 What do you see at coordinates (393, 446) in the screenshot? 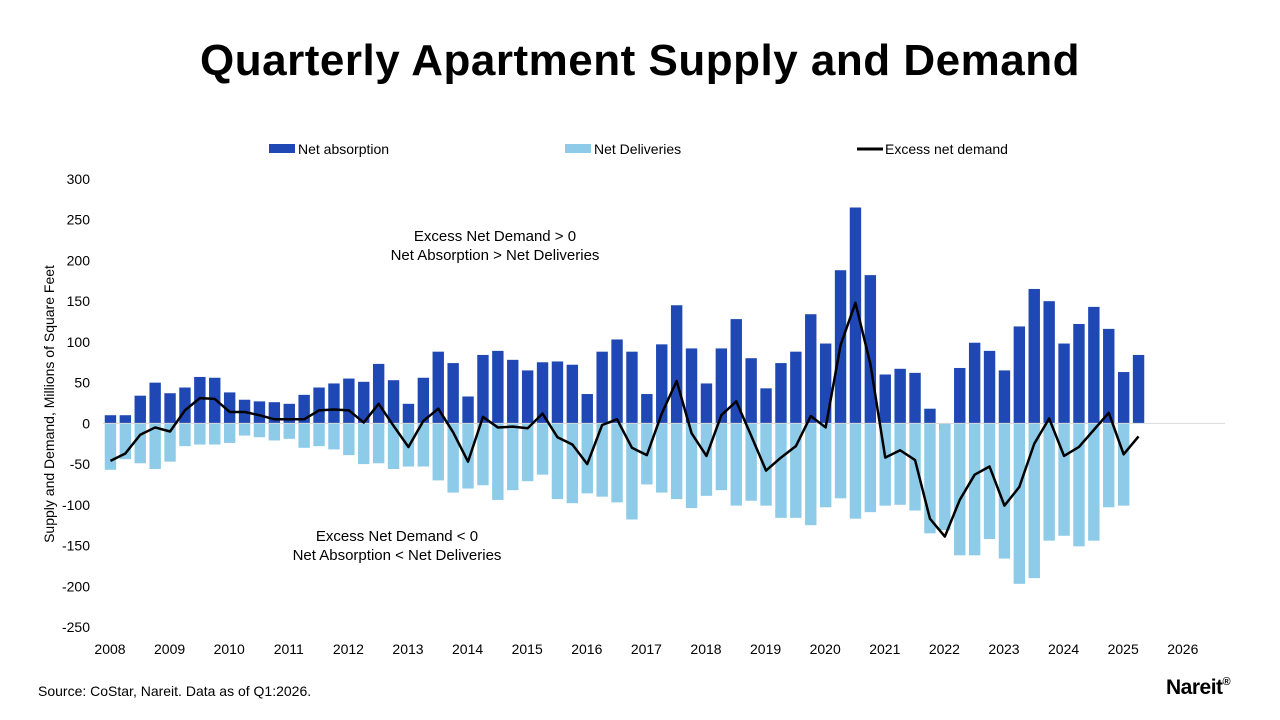
I see `bar-net-deliveries-2012q4` at bounding box center [393, 446].